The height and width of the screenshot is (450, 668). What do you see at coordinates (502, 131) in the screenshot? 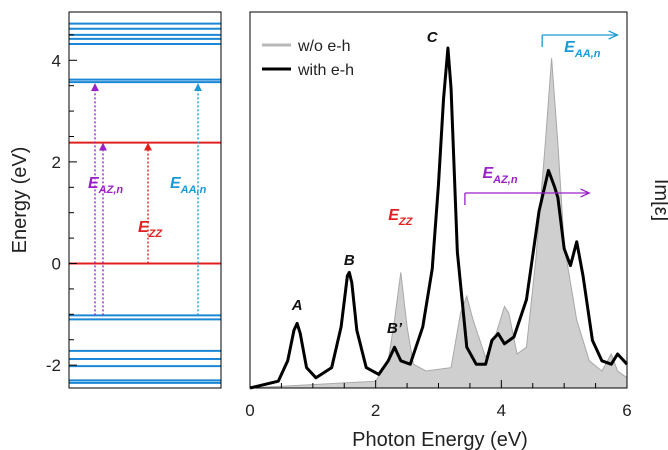
I see `transition-annotations: EZZ EAZ,n EAA,n` at bounding box center [502, 131].